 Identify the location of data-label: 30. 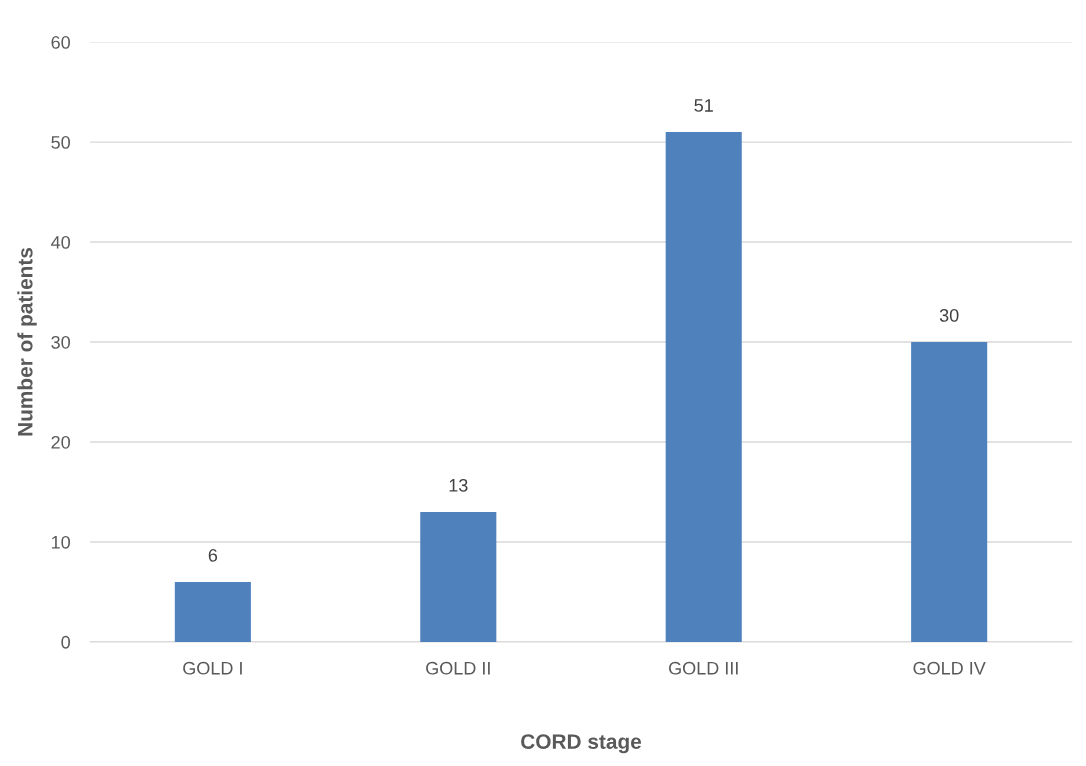
(949, 315).